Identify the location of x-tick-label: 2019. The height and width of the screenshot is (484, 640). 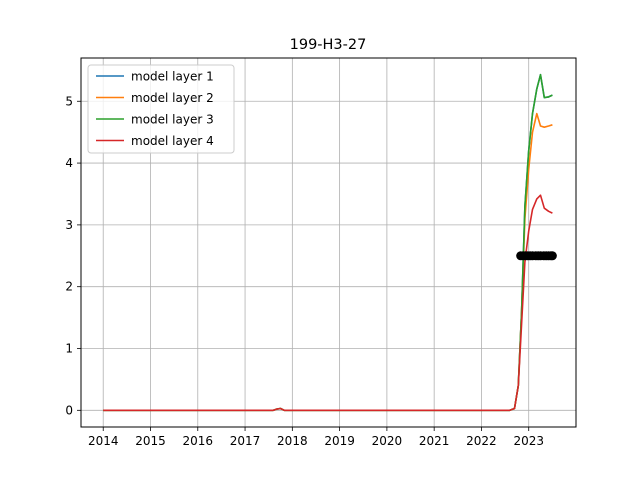
(339, 441).